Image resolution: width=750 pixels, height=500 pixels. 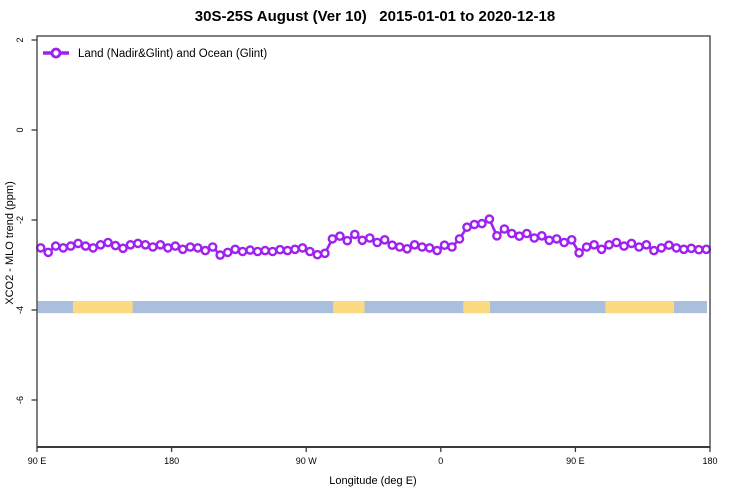 What do you see at coordinates (20, 39) in the screenshot?
I see `y-tick-label: 2` at bounding box center [20, 39].